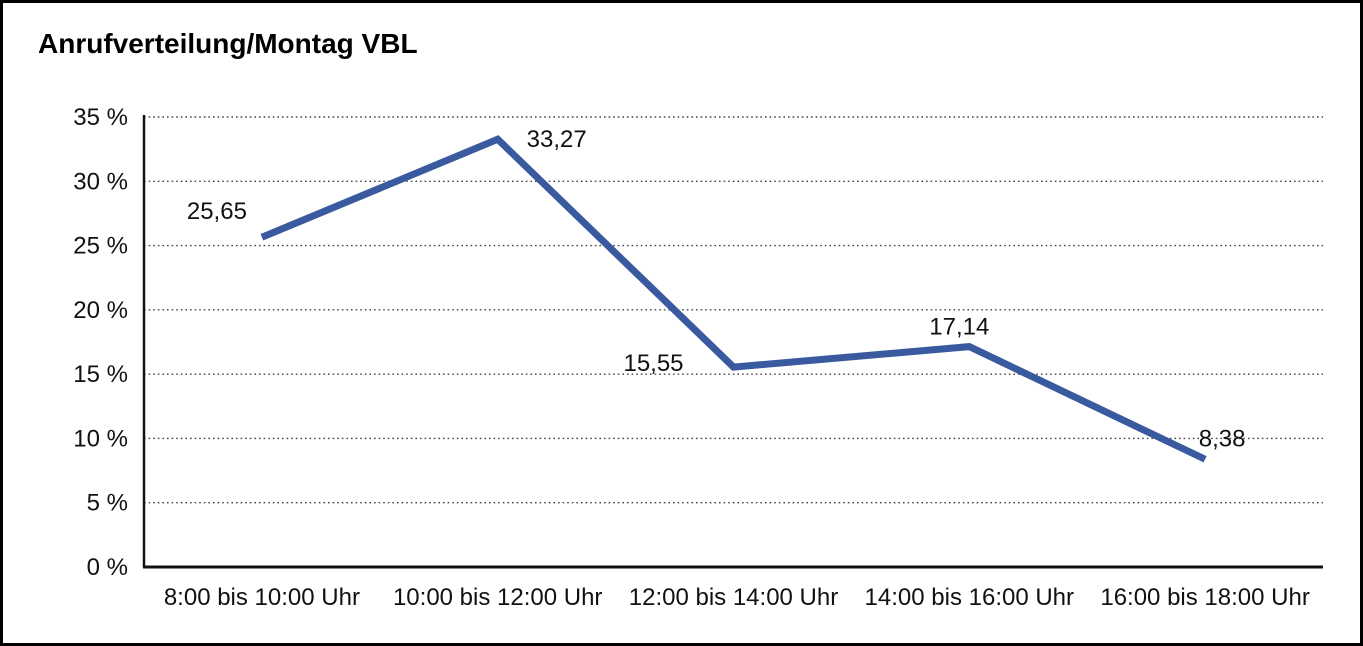  What do you see at coordinates (653, 363) in the screenshot?
I see `data-point-value-label: 15,55` at bounding box center [653, 363].